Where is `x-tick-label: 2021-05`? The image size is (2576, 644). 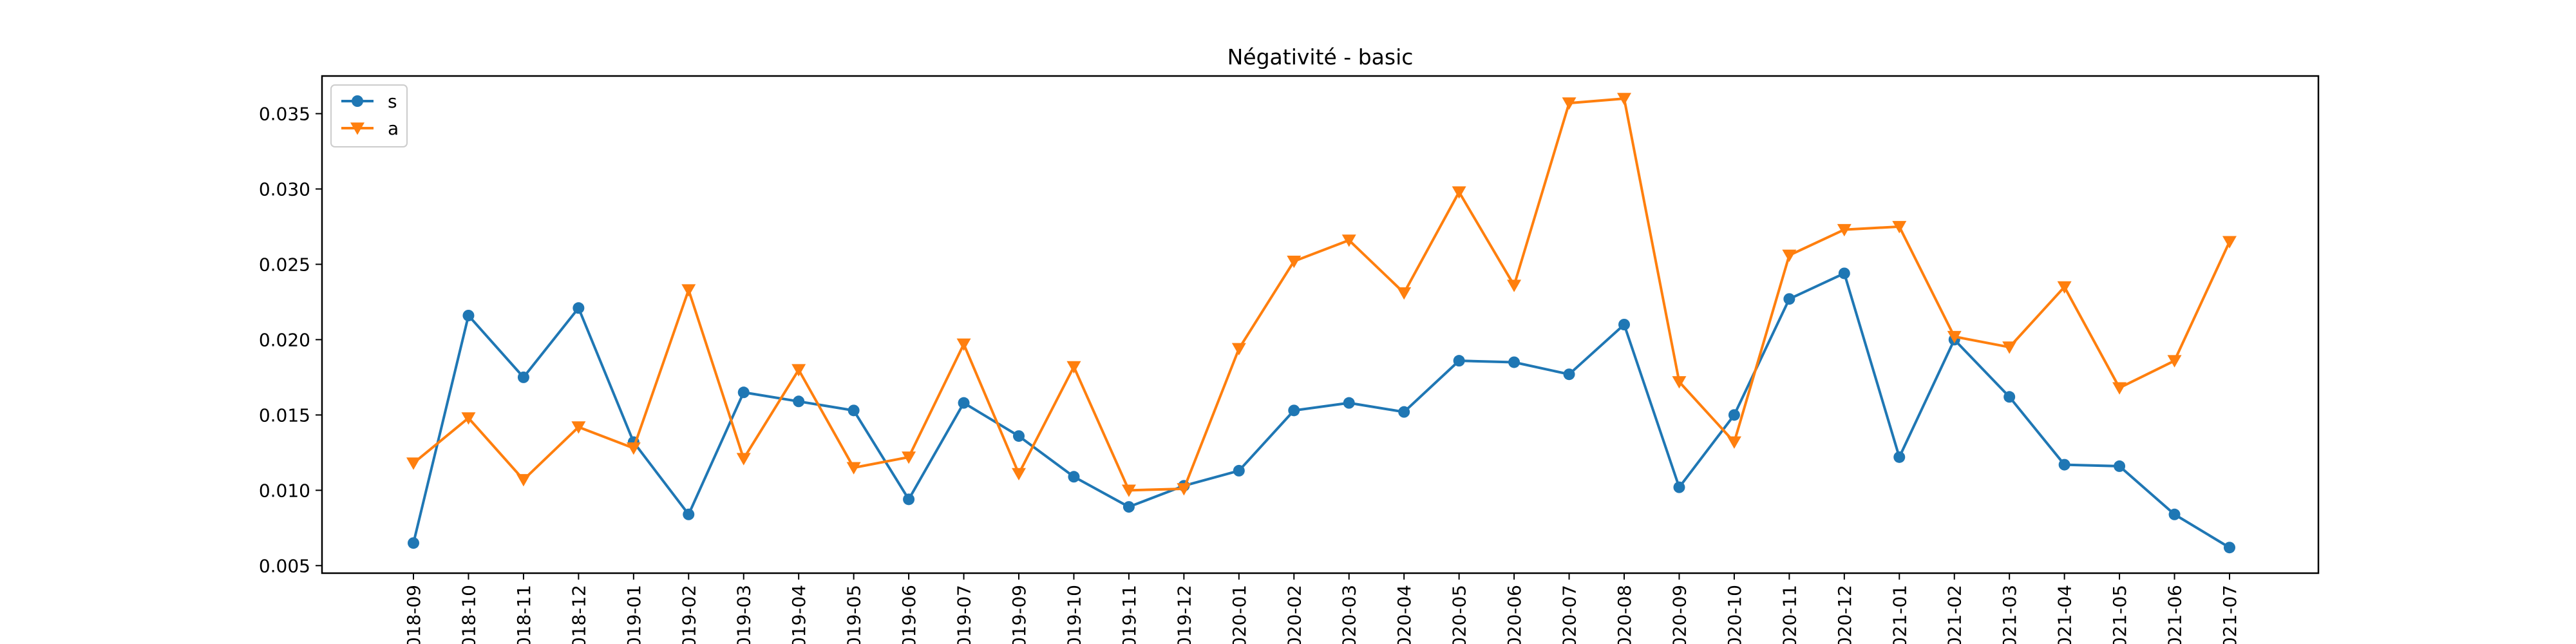 x-tick-label: 2021-05 is located at coordinates (2119, 614).